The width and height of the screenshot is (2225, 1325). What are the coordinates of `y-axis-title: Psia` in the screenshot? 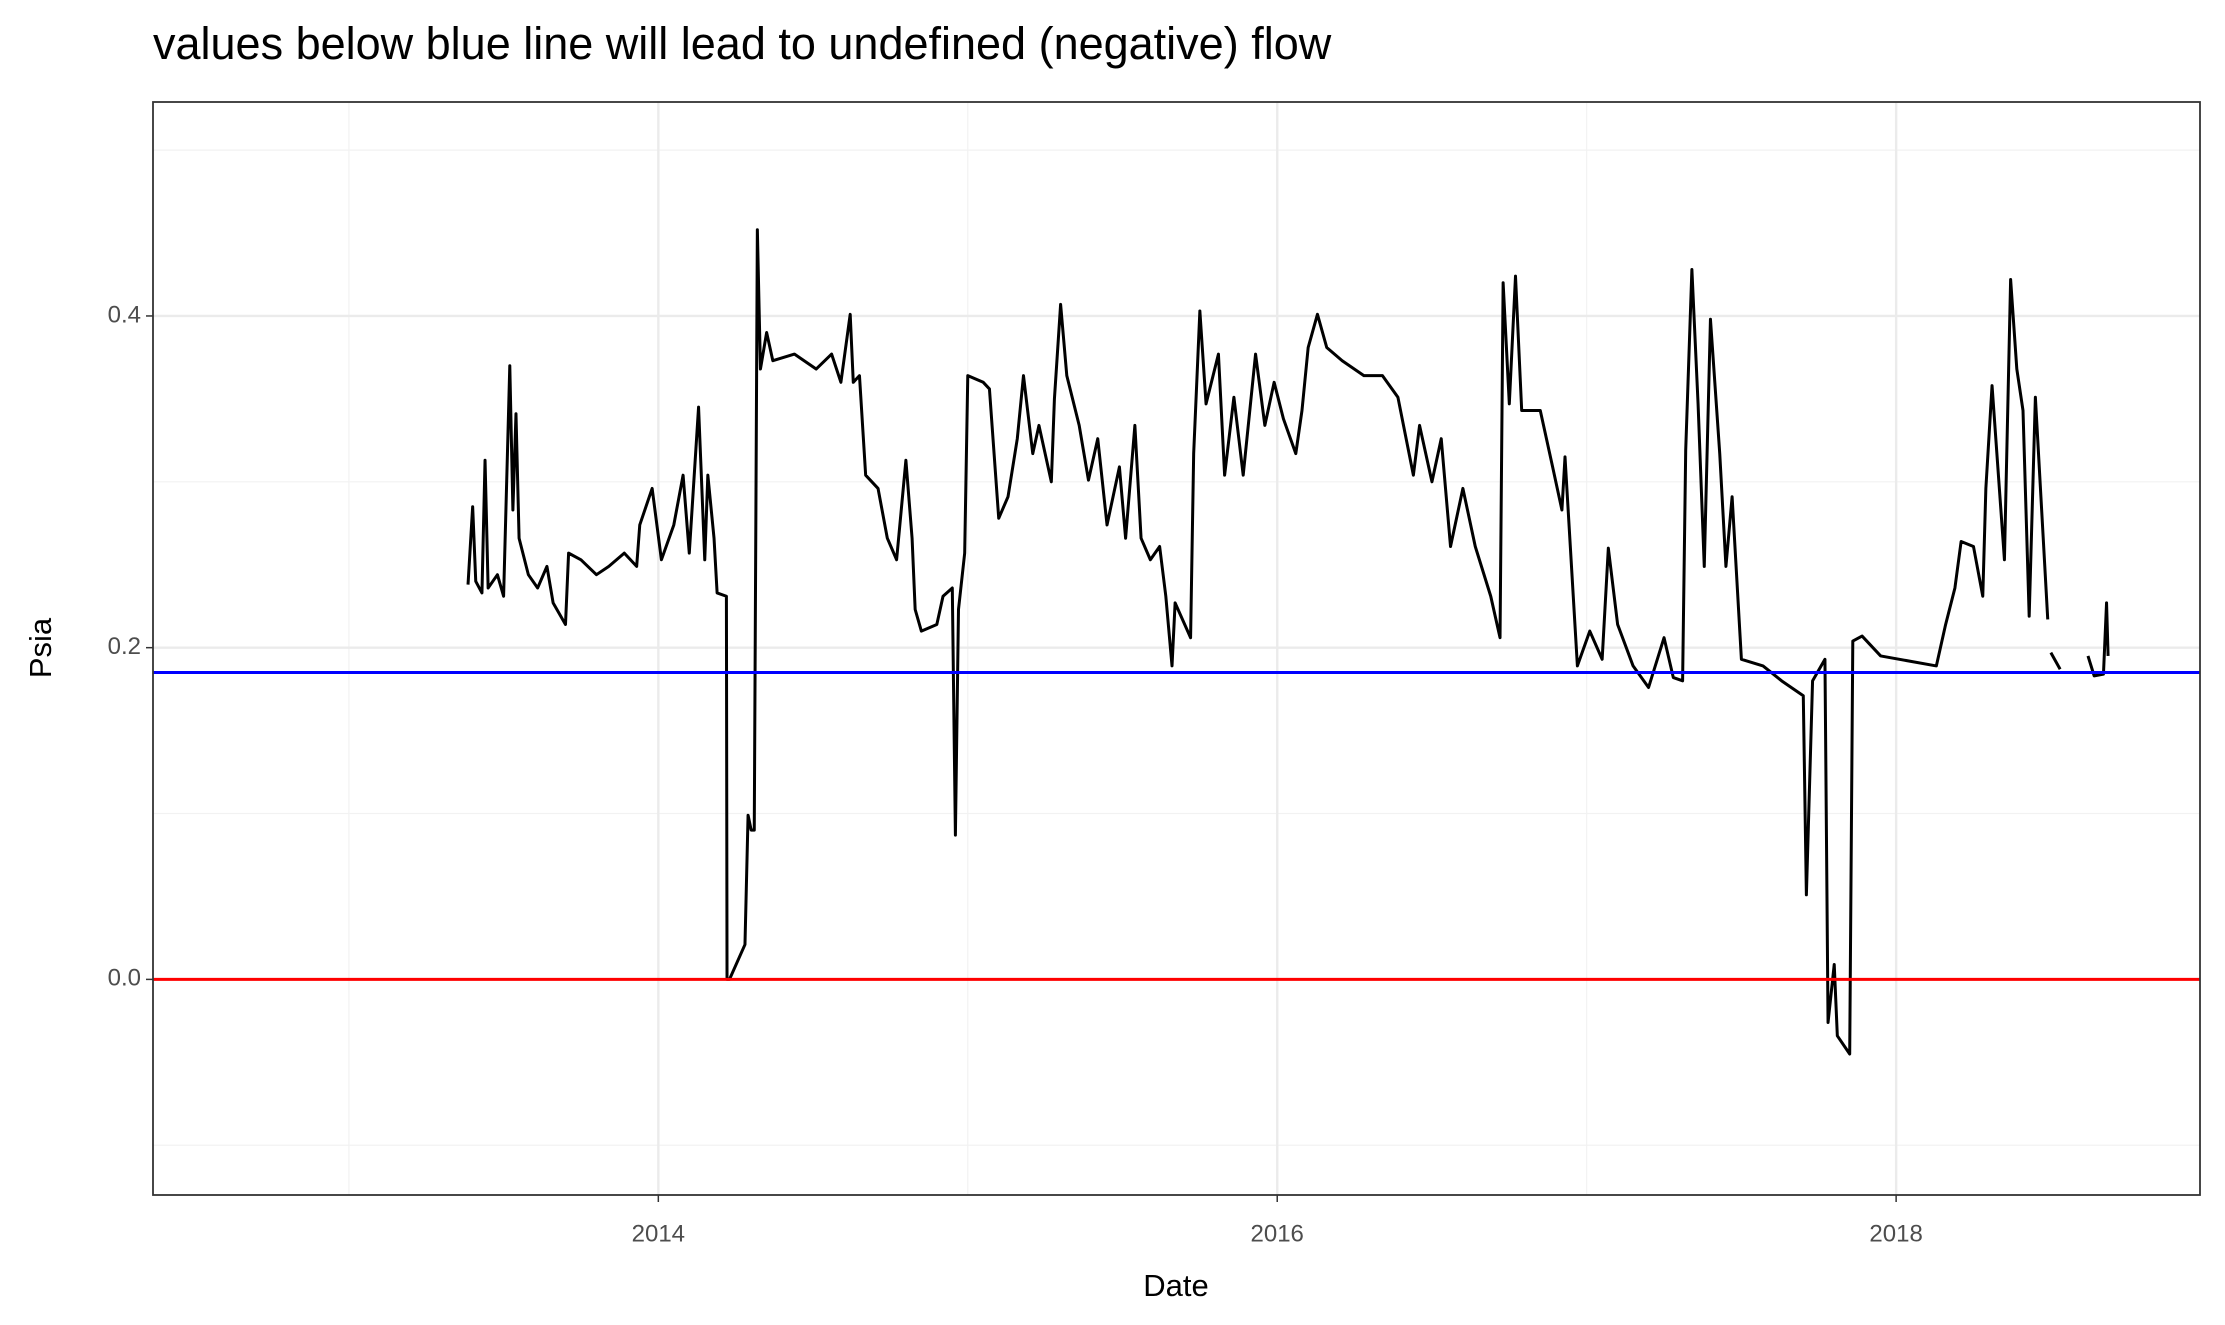 It's located at (40, 647).